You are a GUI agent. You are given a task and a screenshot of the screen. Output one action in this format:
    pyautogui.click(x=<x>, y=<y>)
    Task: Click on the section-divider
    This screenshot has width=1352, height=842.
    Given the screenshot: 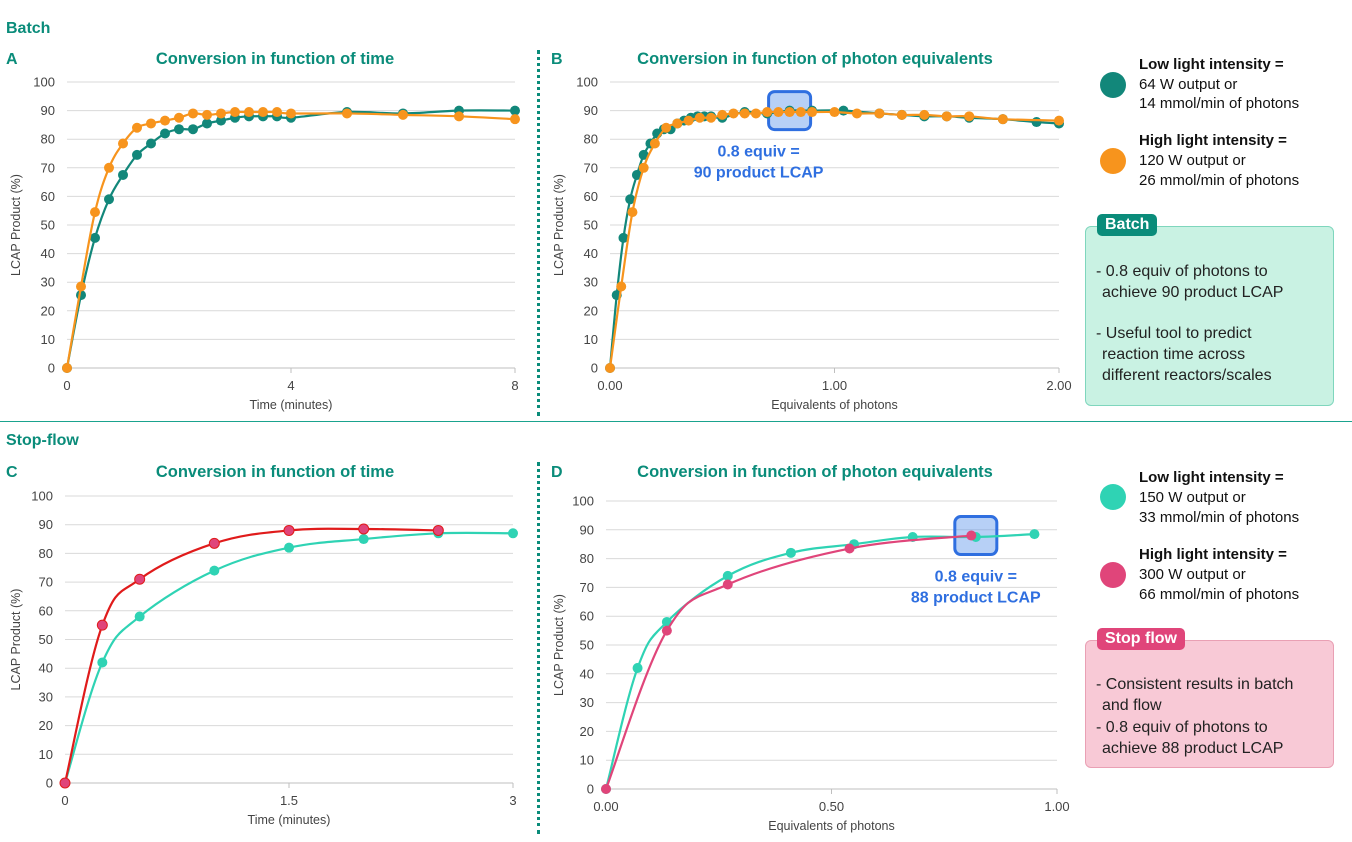 What is the action you would take?
    pyautogui.click(x=676, y=421)
    